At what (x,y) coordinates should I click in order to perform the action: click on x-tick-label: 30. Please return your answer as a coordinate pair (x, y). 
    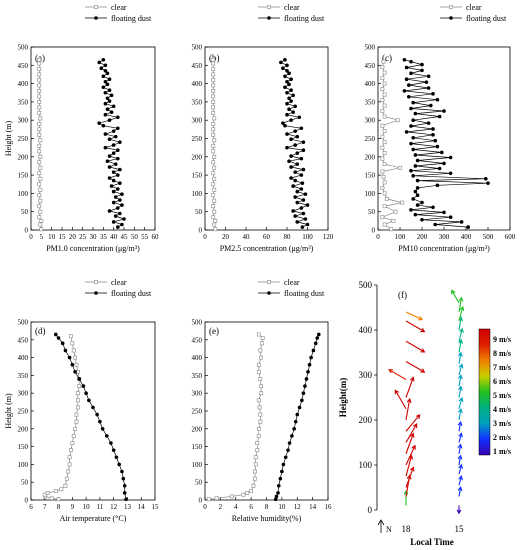
    Looking at the image, I should click on (94, 237).